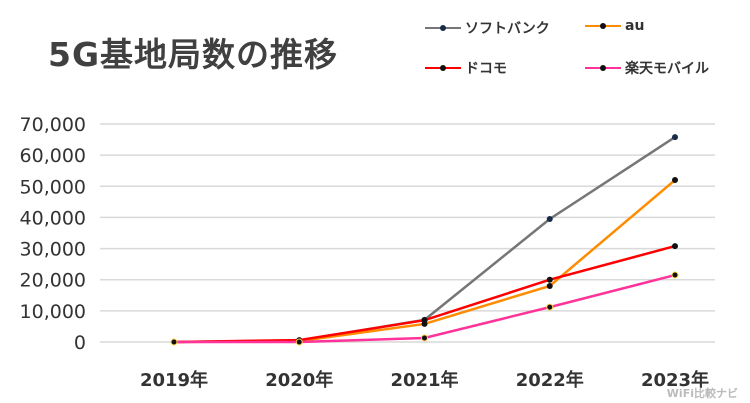 This screenshot has height=403, width=750. Describe the element at coordinates (507, 29) in the screenshot. I see `legend-label: ソフトバンク` at that location.